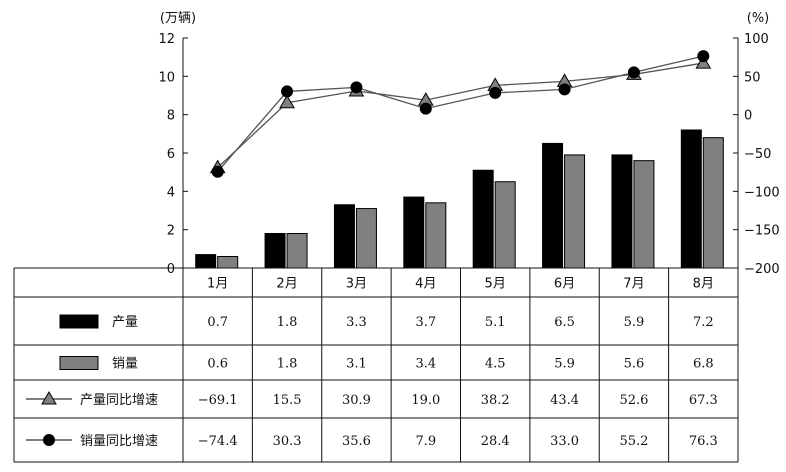  Describe the element at coordinates (171, 231) in the screenshot. I see `left-tick-label: 2` at that location.